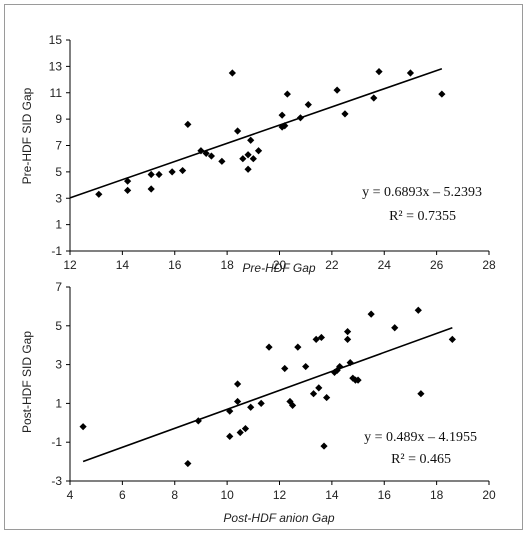 The image size is (529, 536). Describe the element at coordinates (420, 437) in the screenshot. I see `trendline-equation: y = 0.489x – 4.1955` at that location.